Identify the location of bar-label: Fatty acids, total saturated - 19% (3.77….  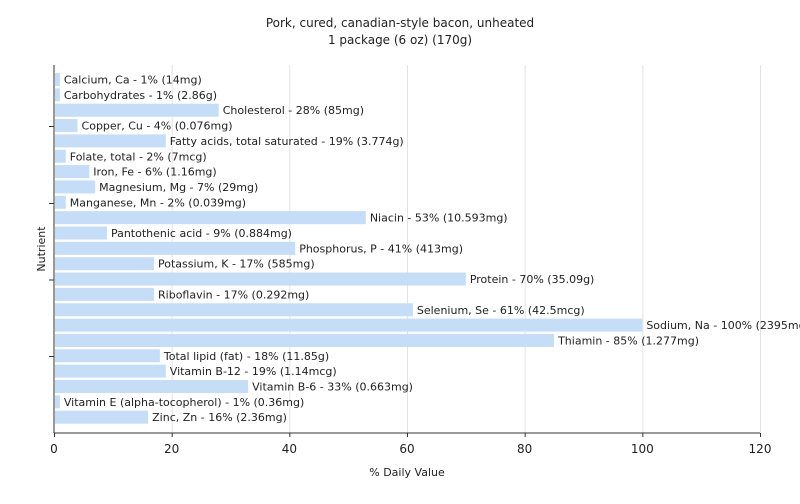
(287, 141).